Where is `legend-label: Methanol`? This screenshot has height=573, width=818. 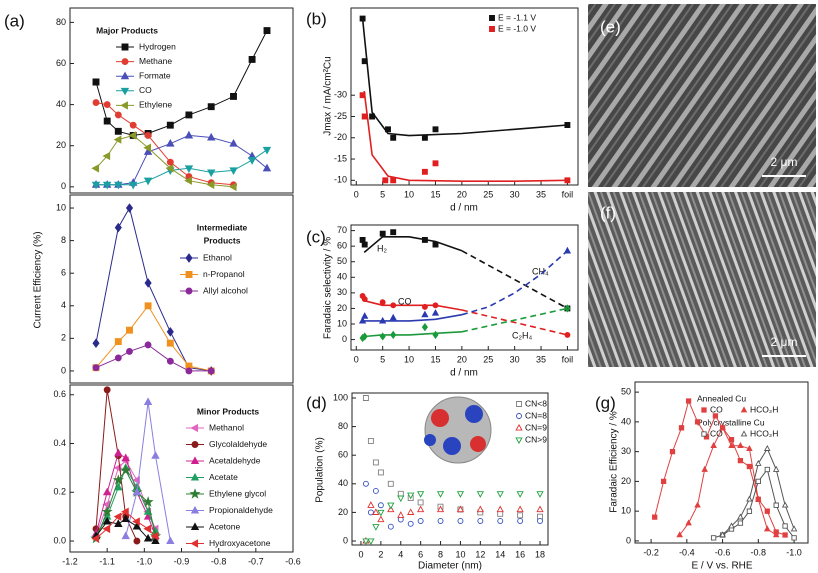 legend-label: Methanol is located at coordinates (226, 427).